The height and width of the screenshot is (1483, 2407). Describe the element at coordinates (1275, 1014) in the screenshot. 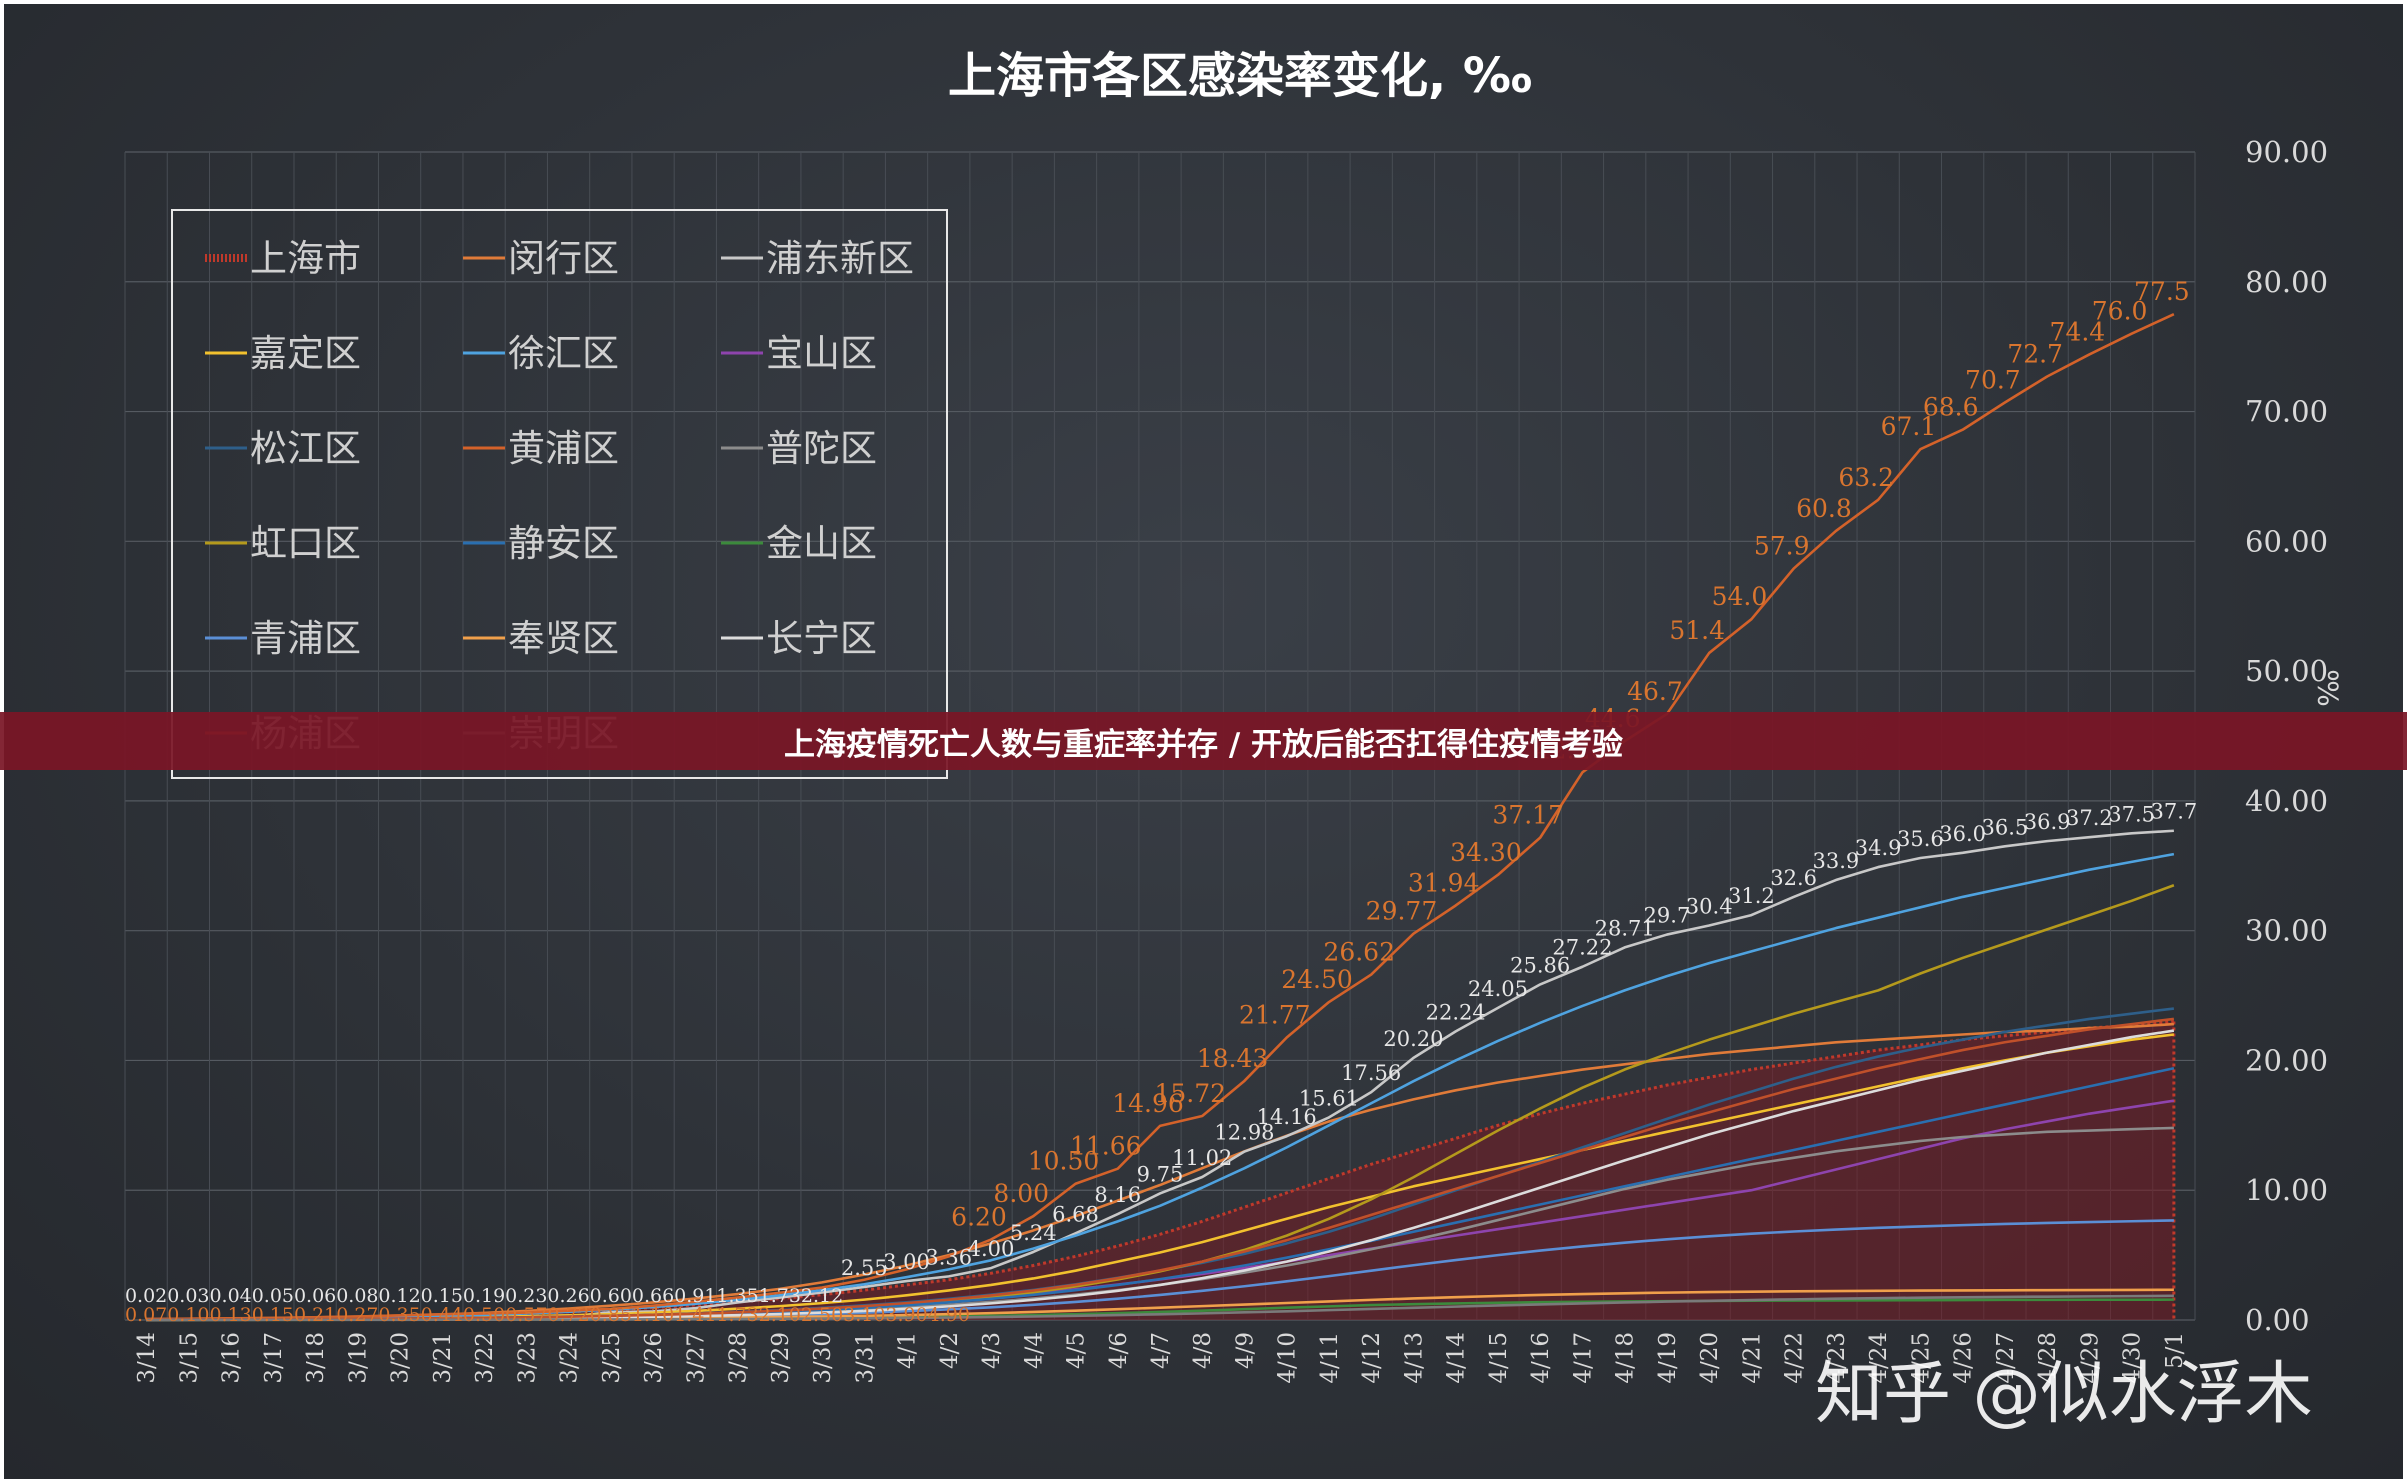

I see `data-label-huangpu: 21.77` at that location.